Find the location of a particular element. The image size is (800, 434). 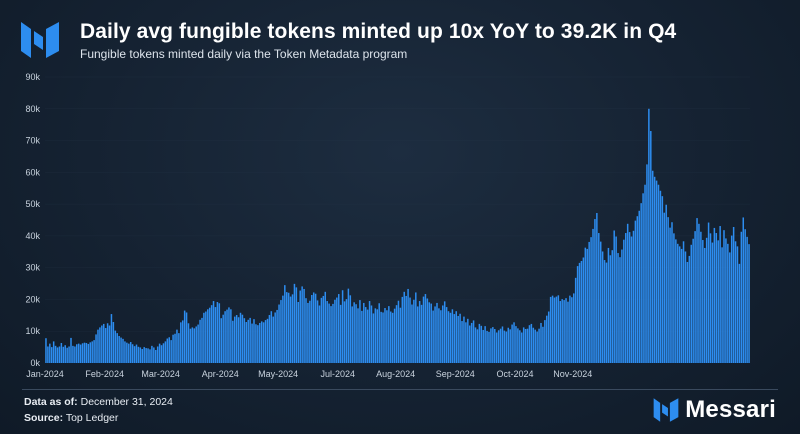

y-axis-ticks: 0k 10k 20k 30k 40k 50k 60k 70k 80k 90k is located at coordinates (32, 220).